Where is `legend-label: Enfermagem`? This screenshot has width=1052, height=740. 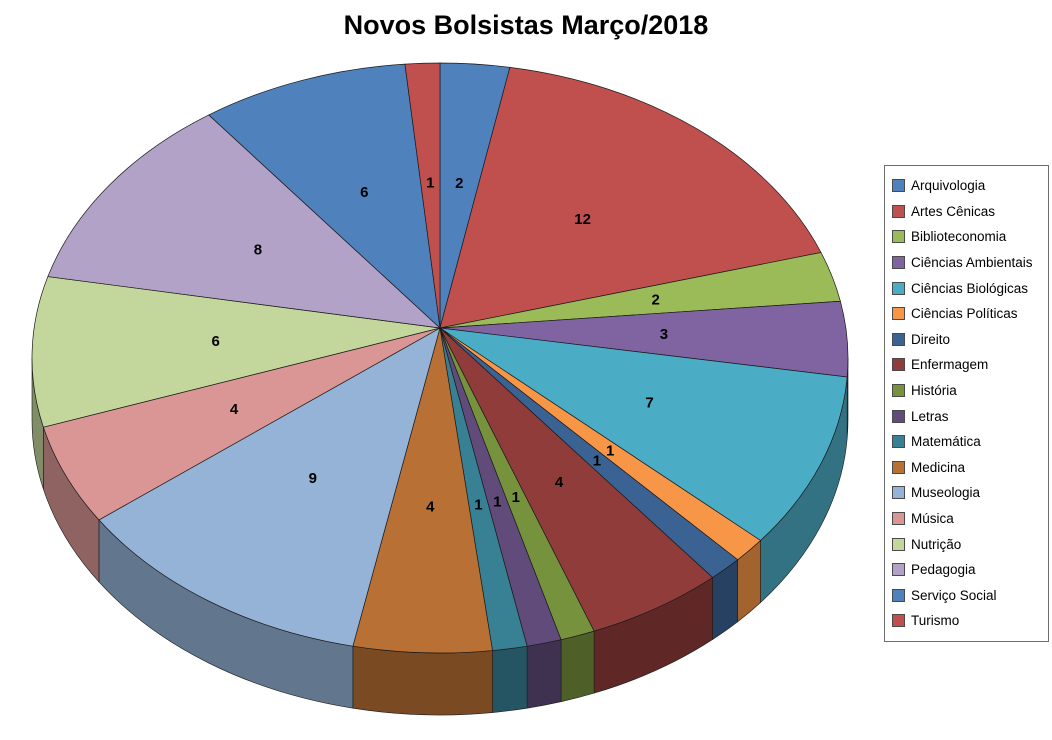 legend-label: Enfermagem is located at coordinates (950, 365).